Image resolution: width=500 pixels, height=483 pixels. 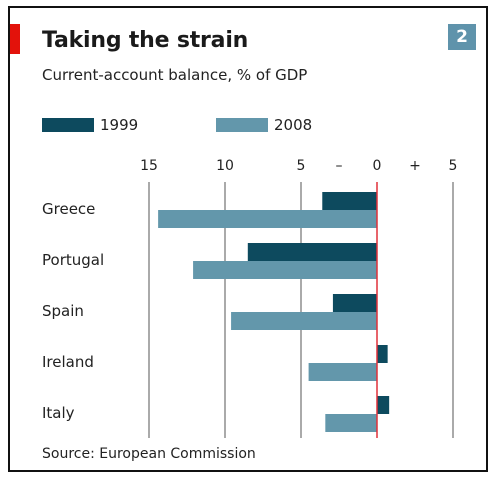 What do you see at coordinates (73, 260) in the screenshot?
I see `category-label-portugal: Portugal` at bounding box center [73, 260].